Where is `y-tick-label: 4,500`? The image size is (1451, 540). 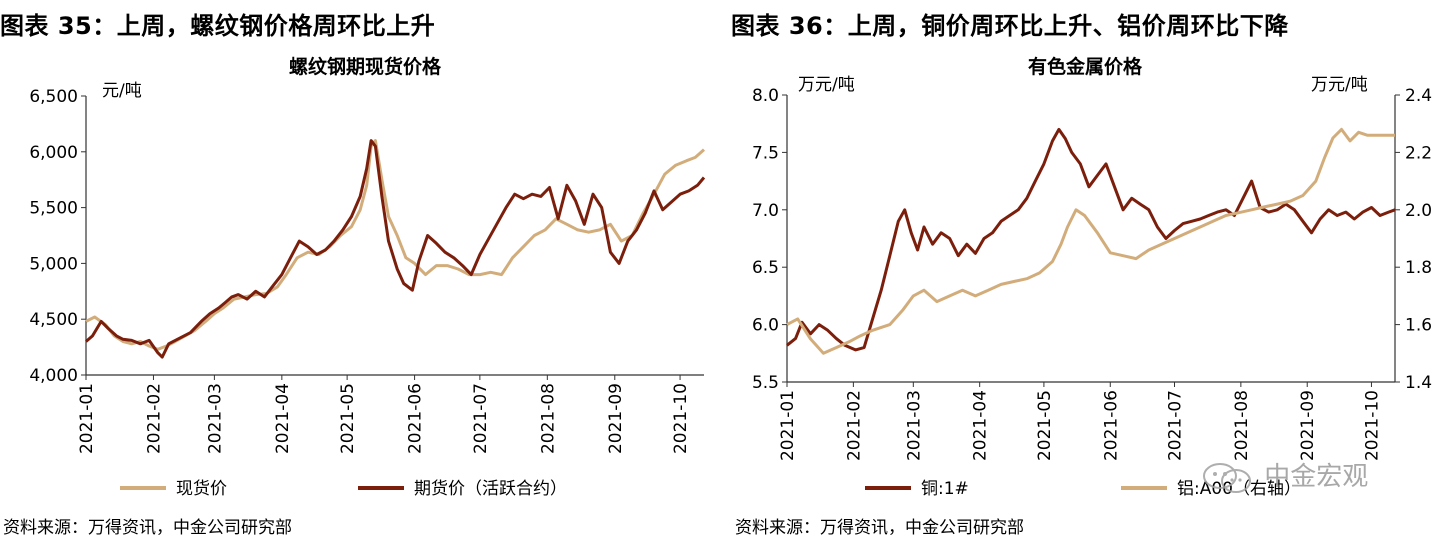 y-tick-label: 4,500 is located at coordinates (53, 320).